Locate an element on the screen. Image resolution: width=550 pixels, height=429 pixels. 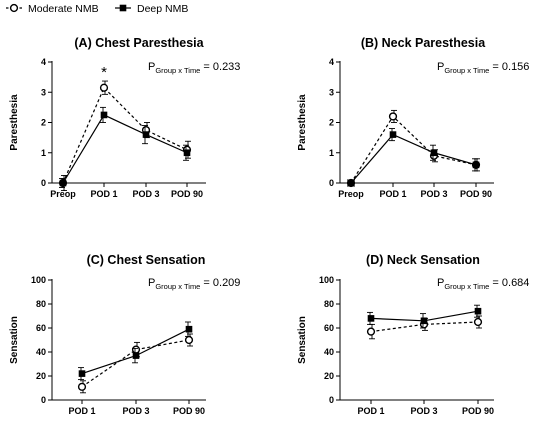
p-value-rest: = 0.209 is located at coordinates (220, 283).